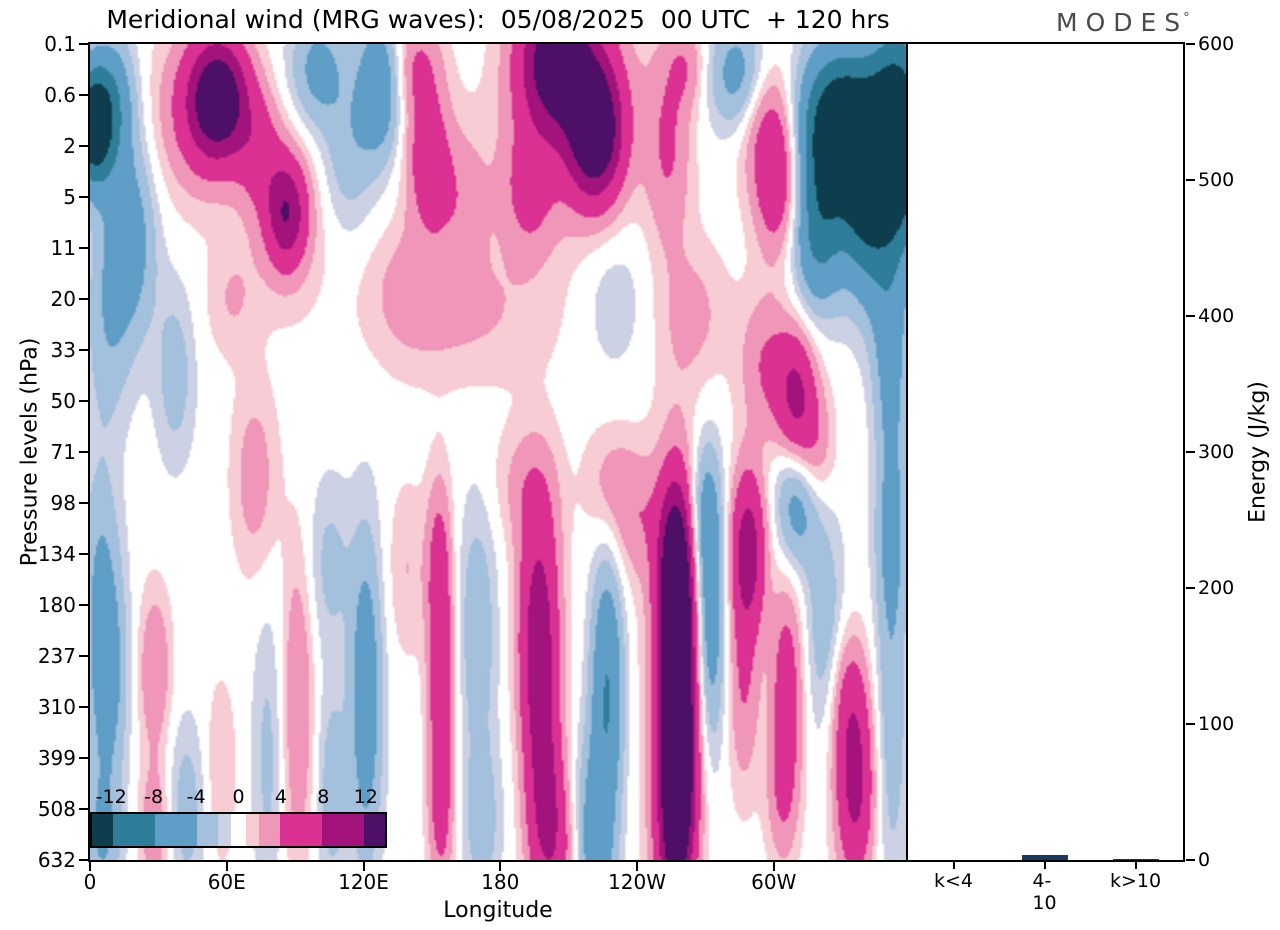 This screenshot has height=930, width=1280. I want to click on y-tick-label: 98, so click(63, 503).